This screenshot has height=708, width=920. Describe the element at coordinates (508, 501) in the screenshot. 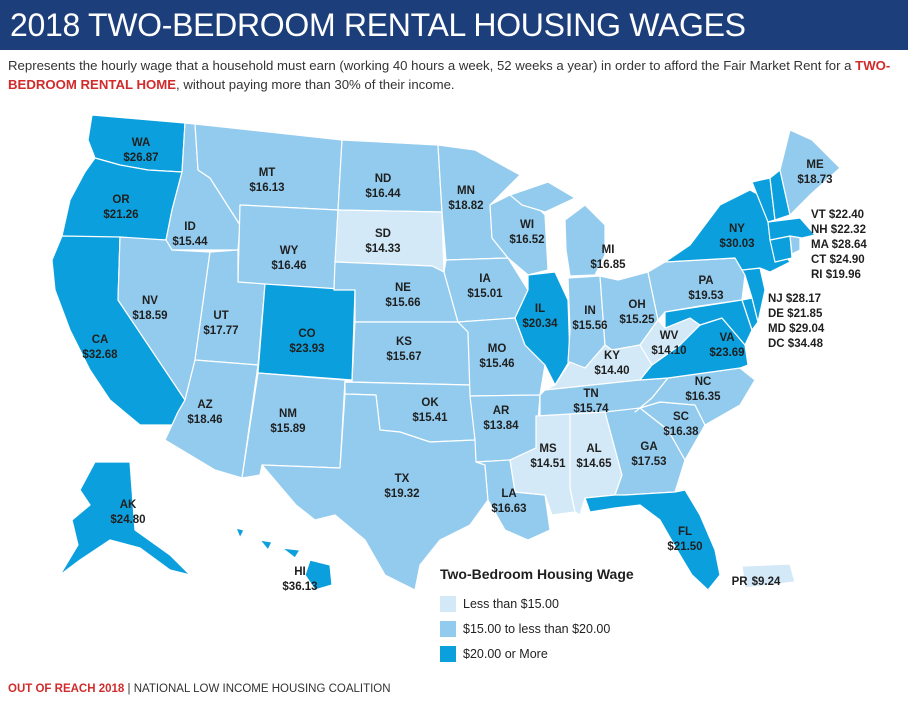

I see `label-LA: LA $16.63` at that location.